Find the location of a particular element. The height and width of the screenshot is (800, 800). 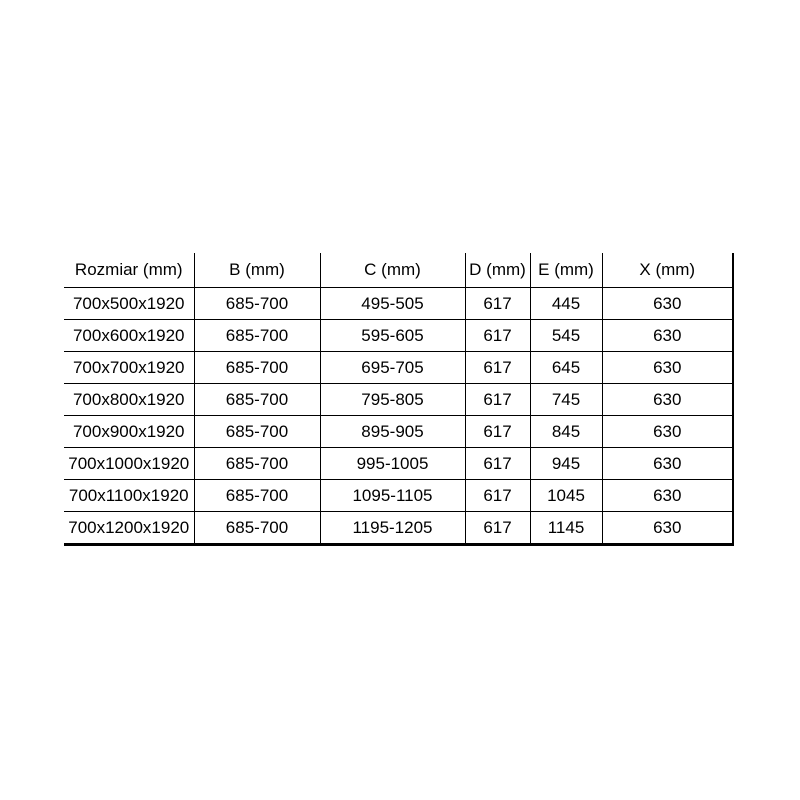

table-cell: 695-705 is located at coordinates (392, 367).